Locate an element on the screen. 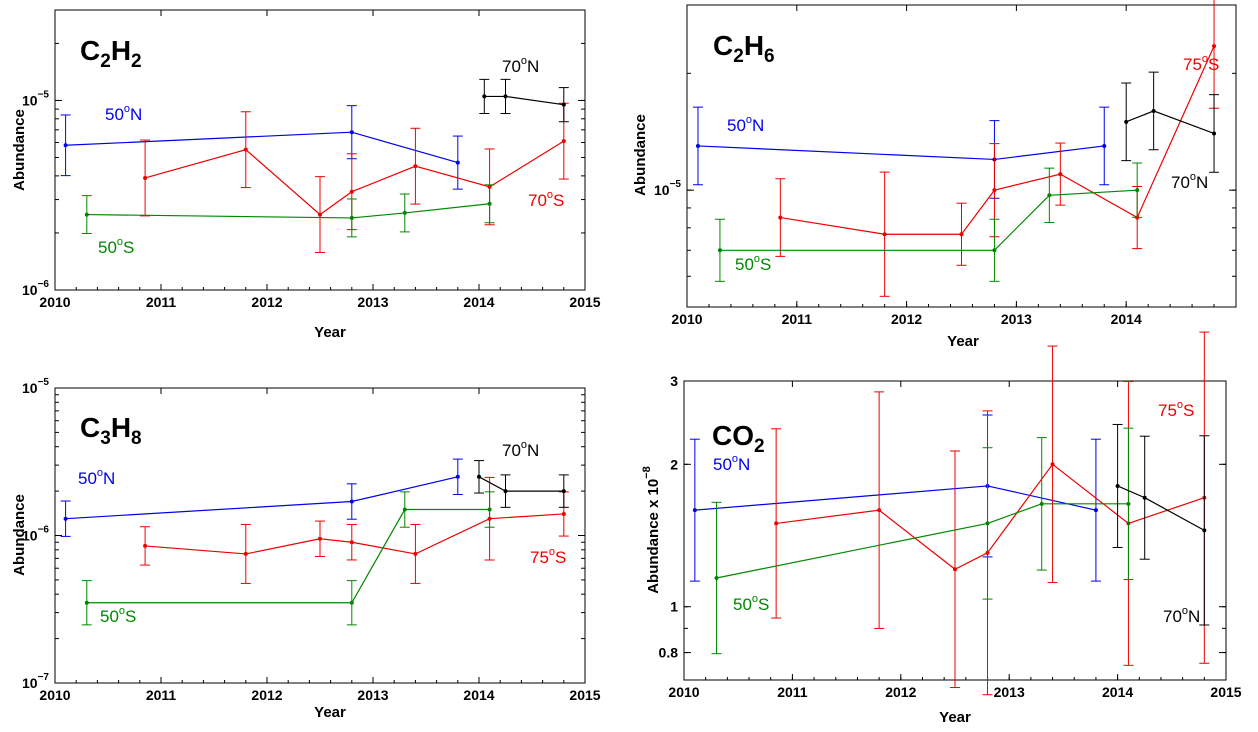  y-tick-label: 1 is located at coordinates (674, 607).